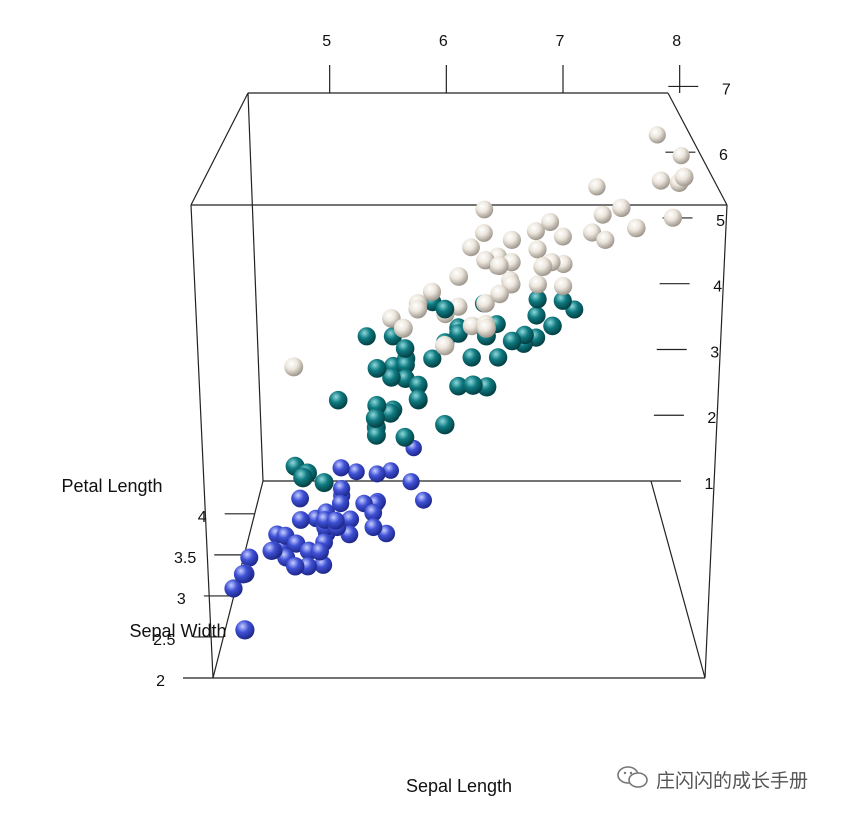  Describe the element at coordinates (723, 155) in the screenshot. I see `z-tick-label: 6` at that location.